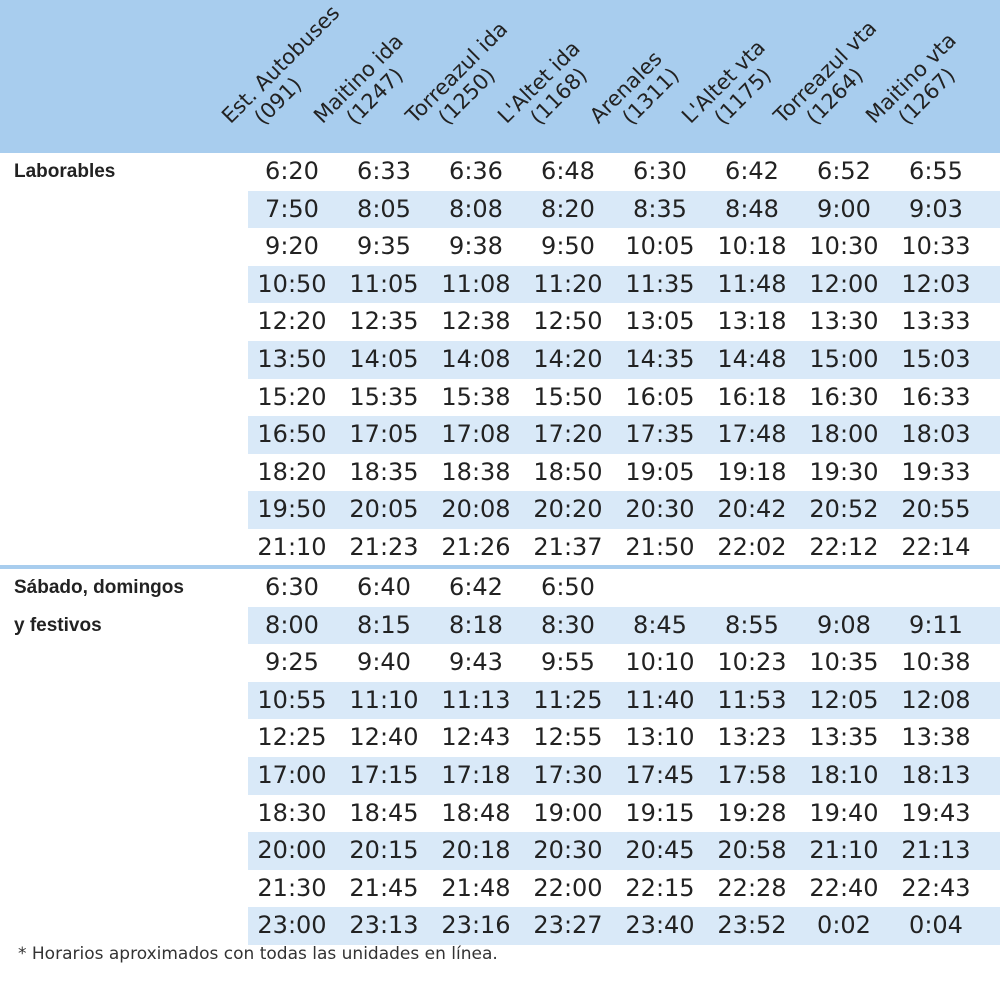  Describe the element at coordinates (660, 396) in the screenshot. I see `time-cell: 16:05` at that location.